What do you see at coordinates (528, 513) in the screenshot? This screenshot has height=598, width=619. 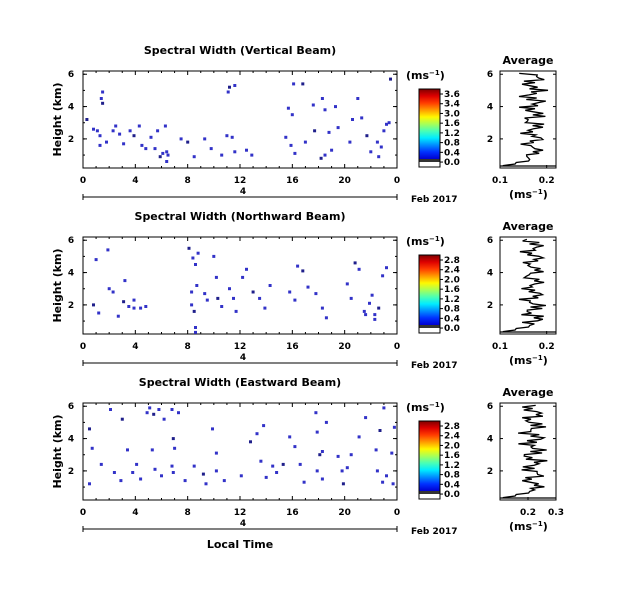 I see `average-x-tick-label: 0.2` at bounding box center [528, 513].